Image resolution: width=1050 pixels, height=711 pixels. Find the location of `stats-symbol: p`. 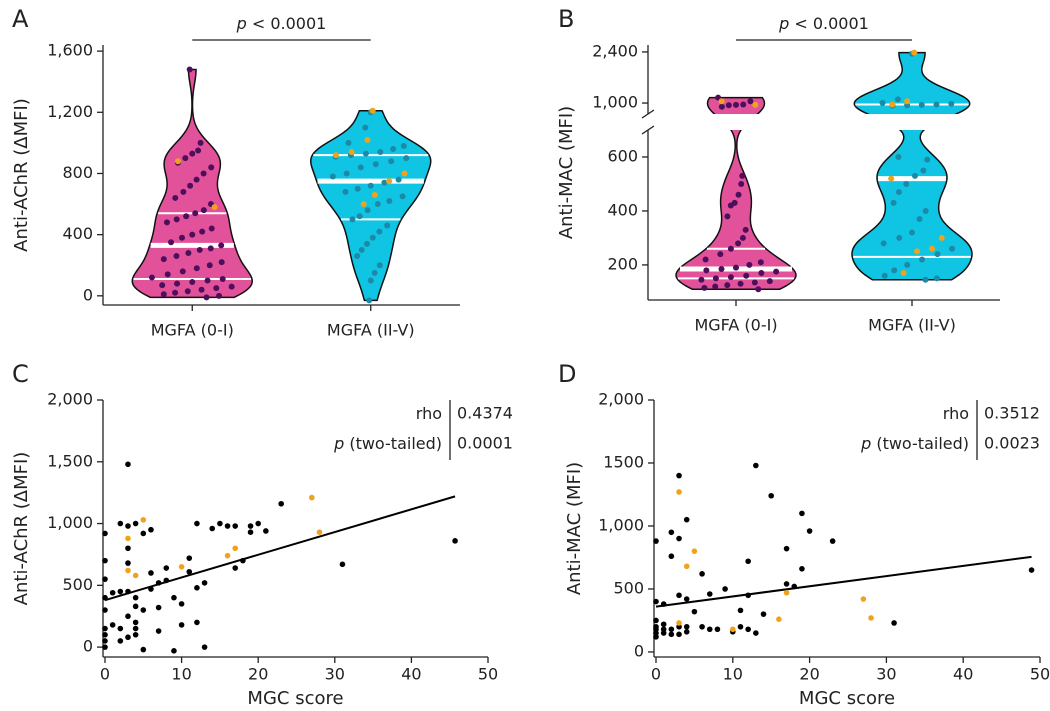

stats-symbol: p is located at coordinates (865, 443).